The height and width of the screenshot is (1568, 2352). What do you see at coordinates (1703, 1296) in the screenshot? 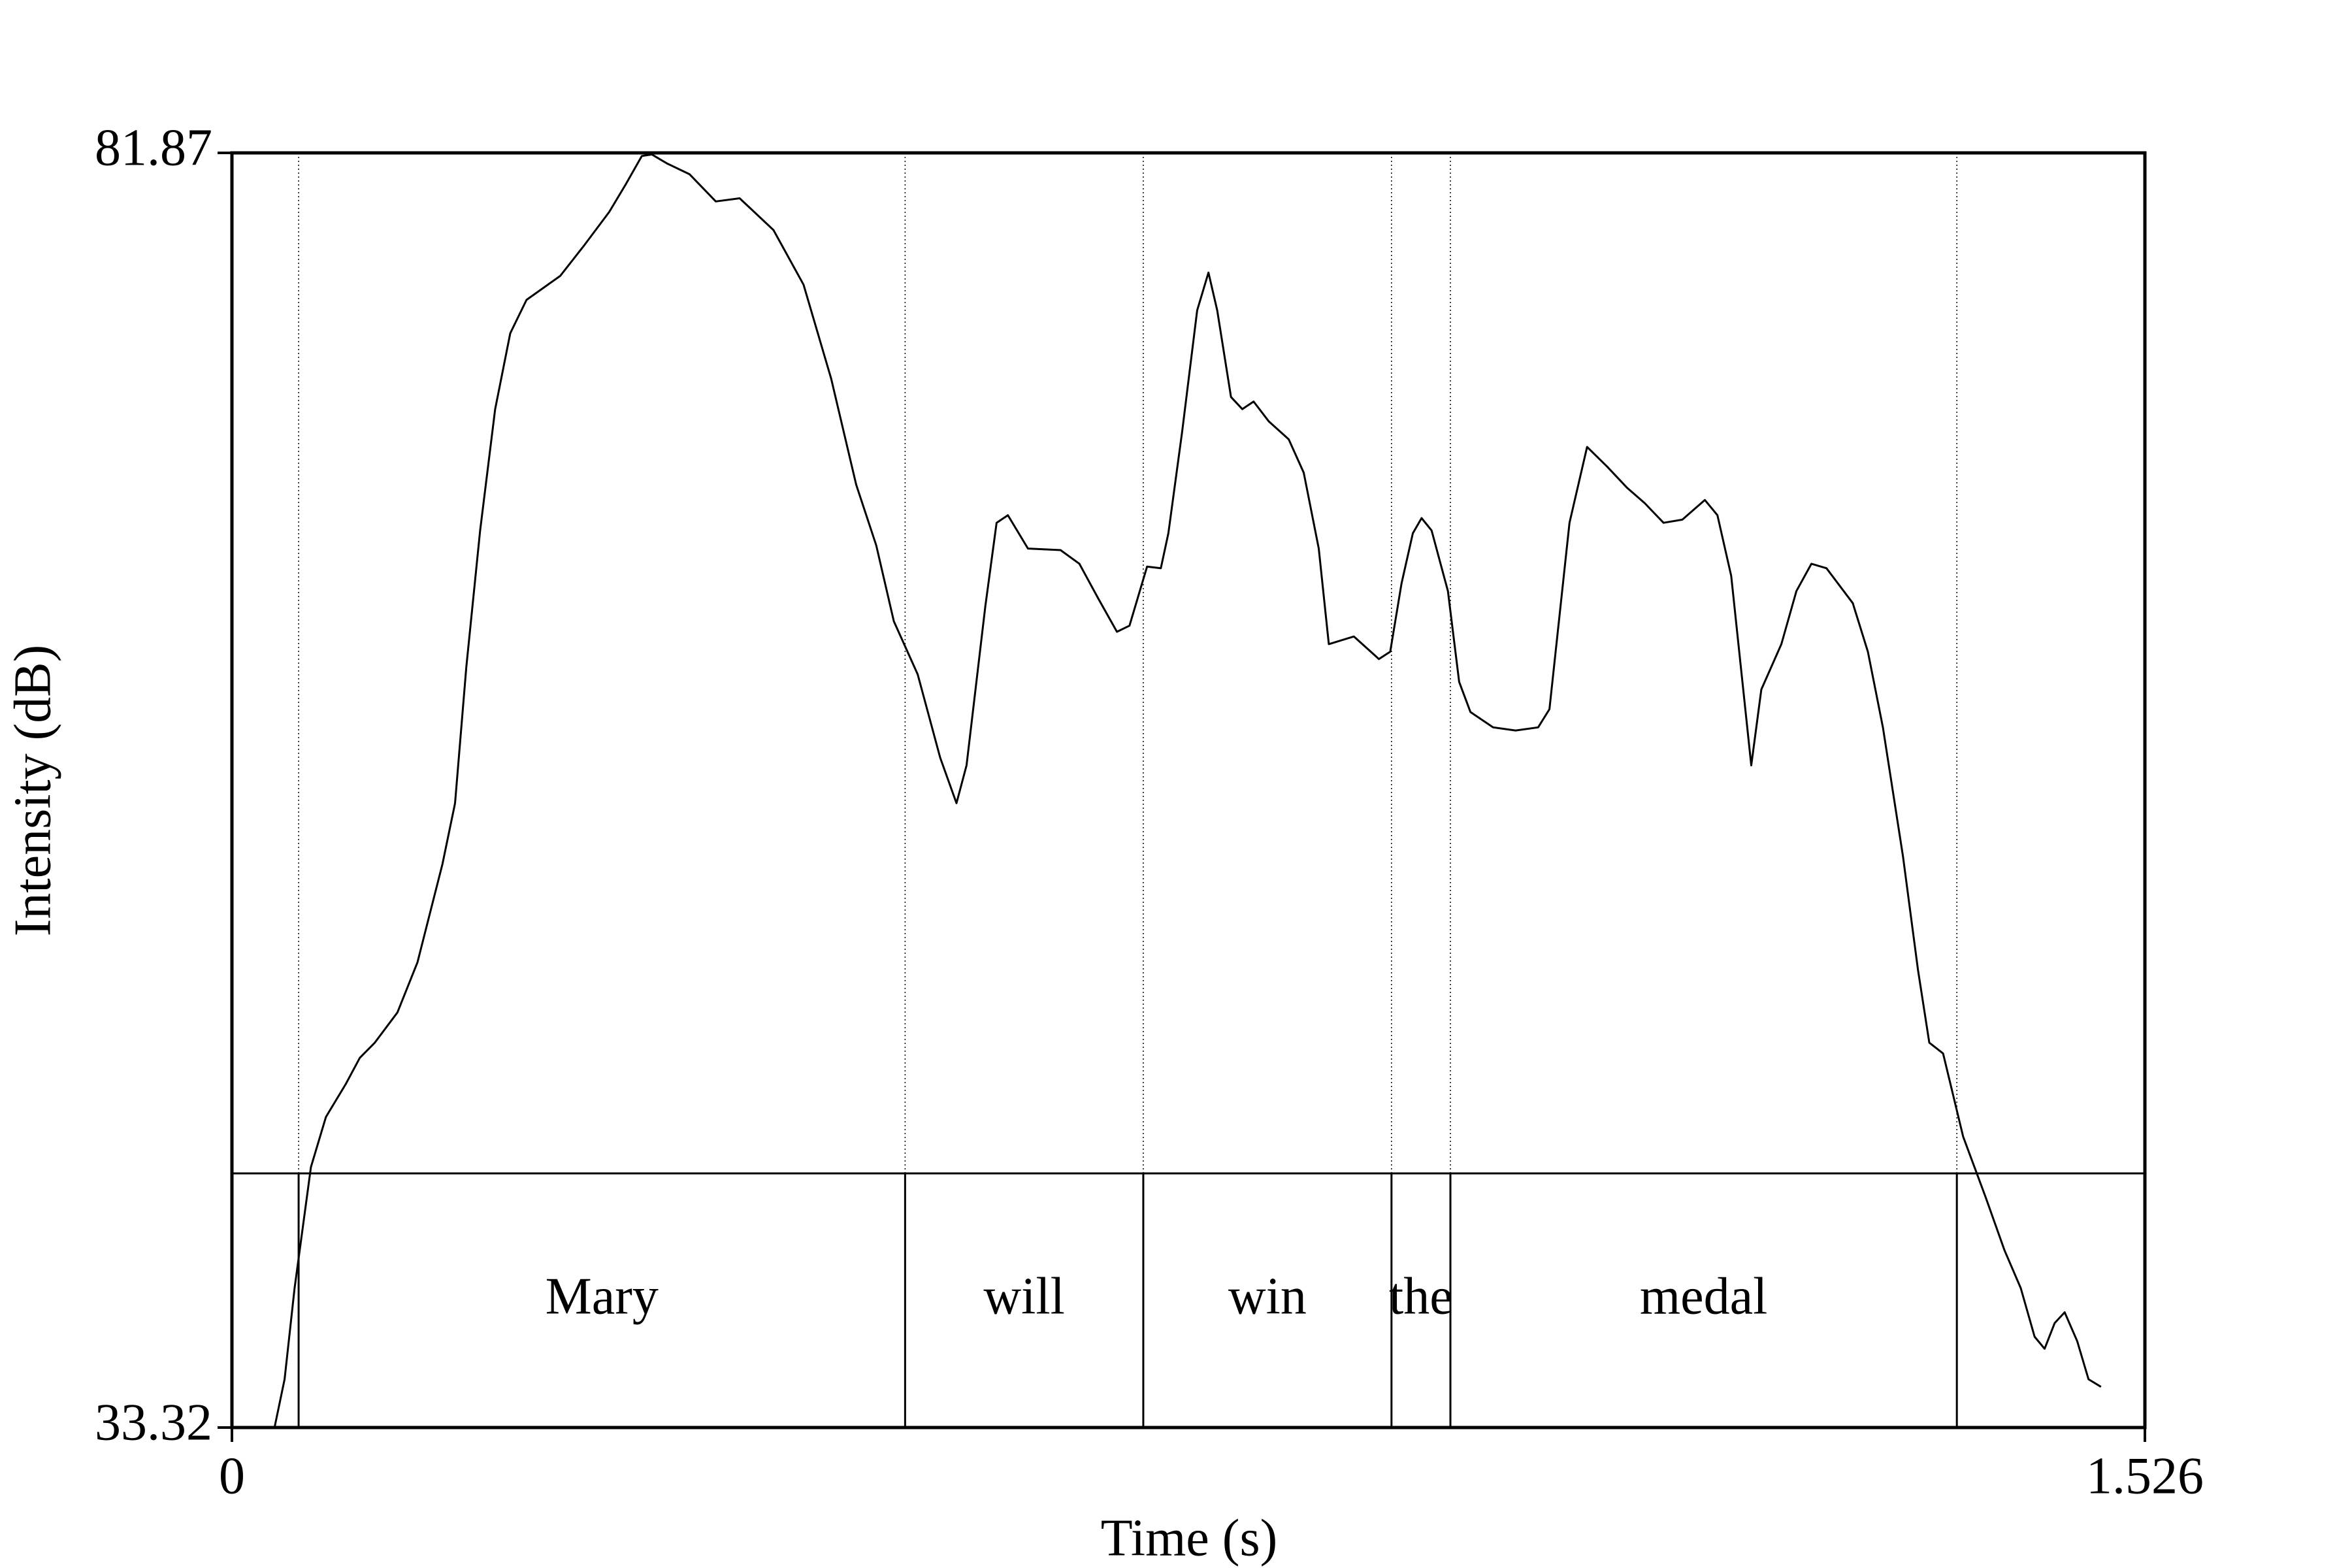
I see `tier-label: medal` at bounding box center [1703, 1296].